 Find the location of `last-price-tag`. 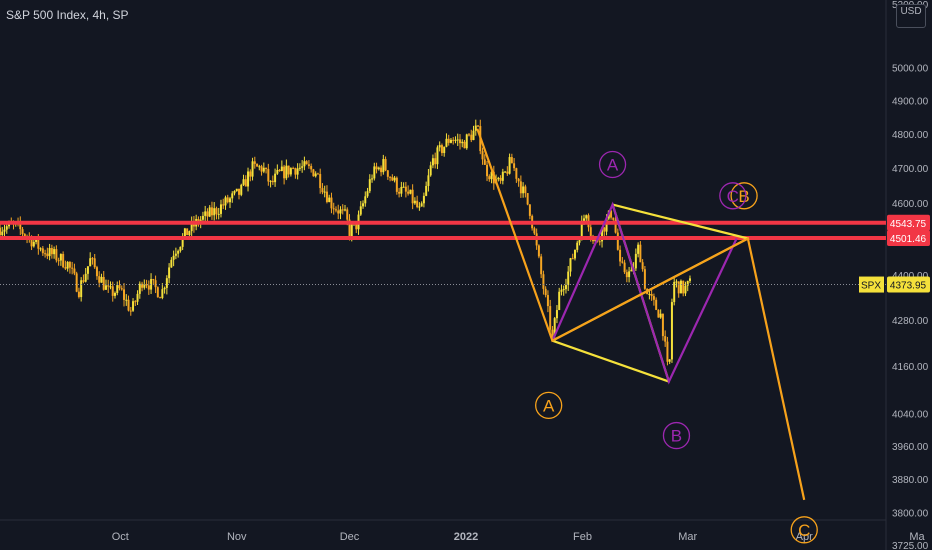

last-price-tag is located at coordinates (908, 284).